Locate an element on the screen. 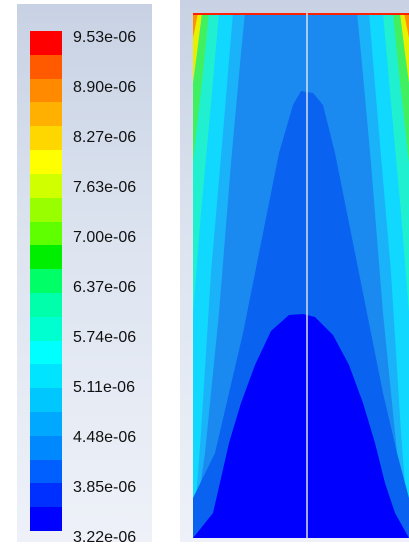 The height and width of the screenshot is (547, 409). legend-label: 6.37e-06 is located at coordinates (105, 287).